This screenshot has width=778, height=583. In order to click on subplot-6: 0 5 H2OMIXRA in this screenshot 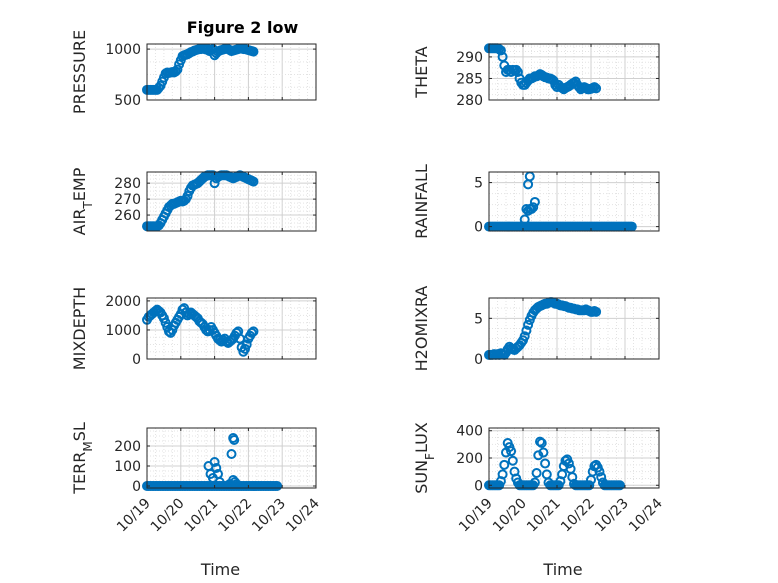, I will do `click(536, 329)`.